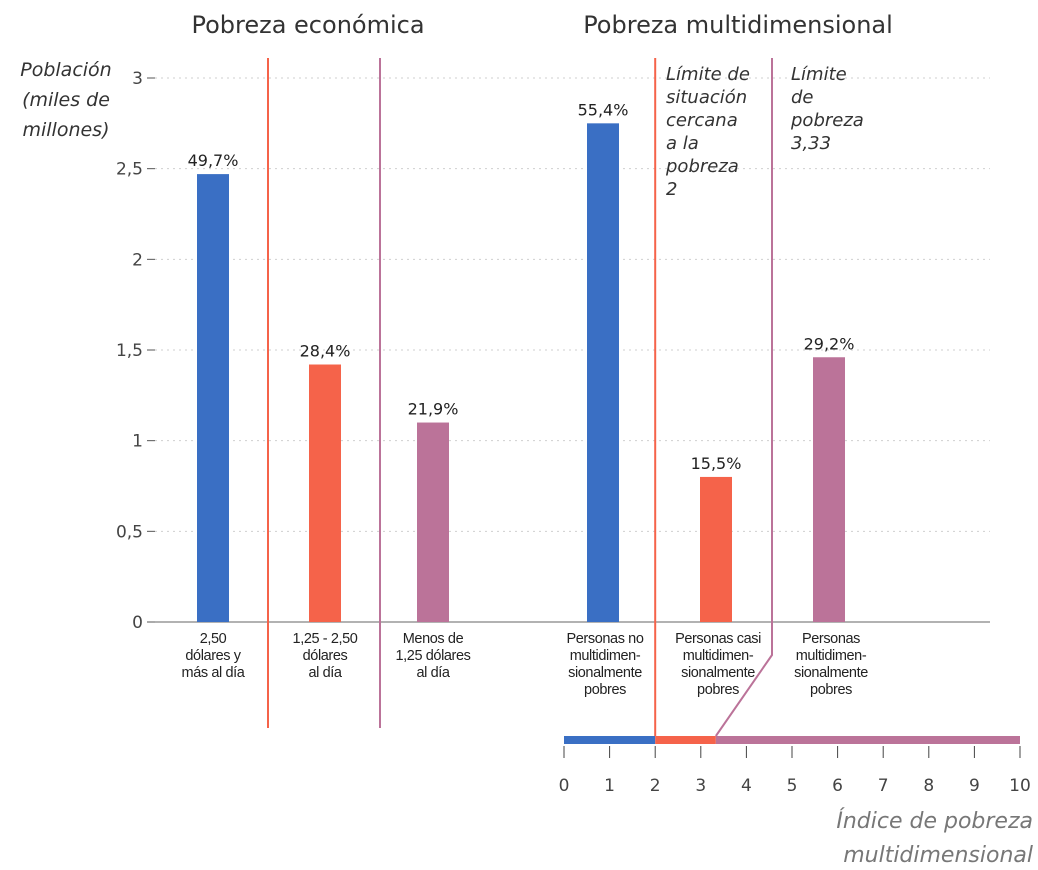  I want to click on category-label: 1,25 dólares, so click(432, 656).